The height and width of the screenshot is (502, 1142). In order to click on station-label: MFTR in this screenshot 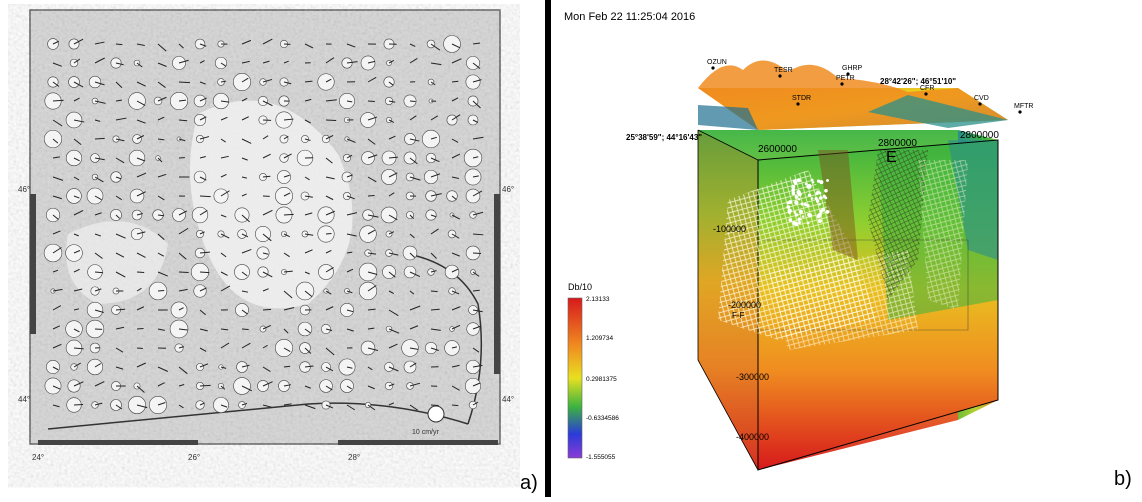, I will do `click(1023, 106)`.